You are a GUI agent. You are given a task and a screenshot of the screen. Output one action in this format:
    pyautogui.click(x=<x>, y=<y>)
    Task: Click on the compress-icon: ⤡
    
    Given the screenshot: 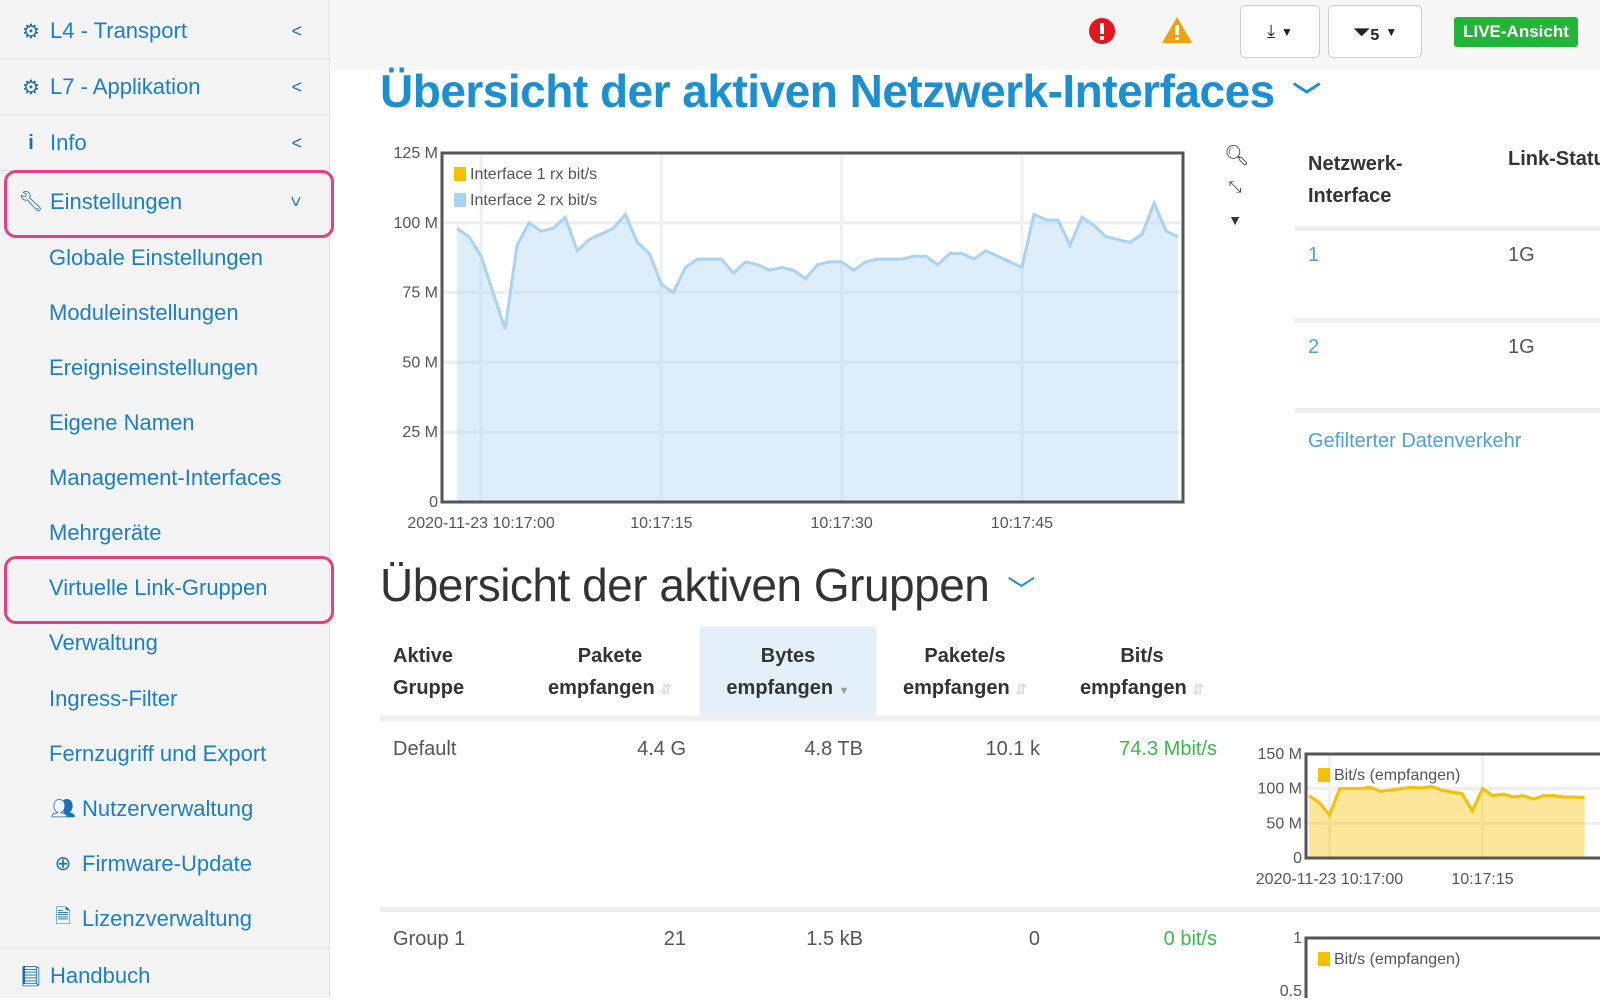 What is the action you would take?
    pyautogui.click(x=1235, y=187)
    